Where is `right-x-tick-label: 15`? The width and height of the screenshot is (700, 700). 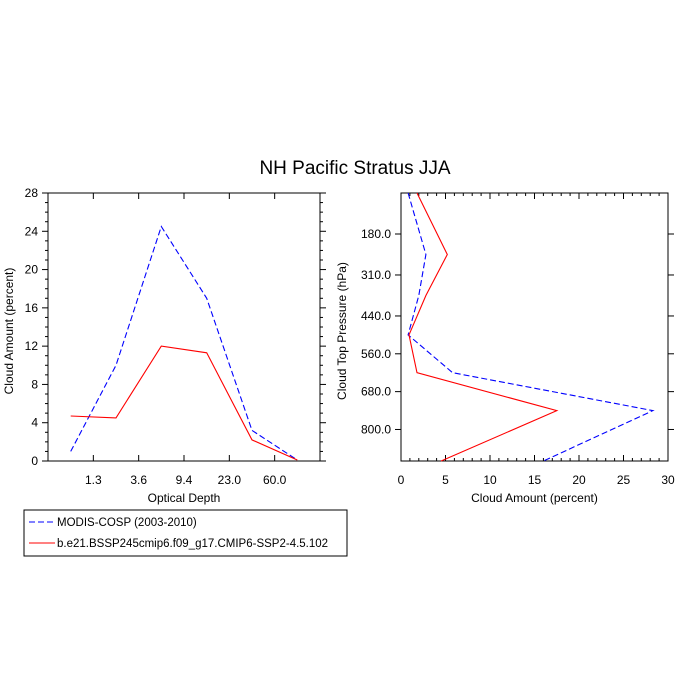 right-x-tick-label: 15 is located at coordinates (535, 480).